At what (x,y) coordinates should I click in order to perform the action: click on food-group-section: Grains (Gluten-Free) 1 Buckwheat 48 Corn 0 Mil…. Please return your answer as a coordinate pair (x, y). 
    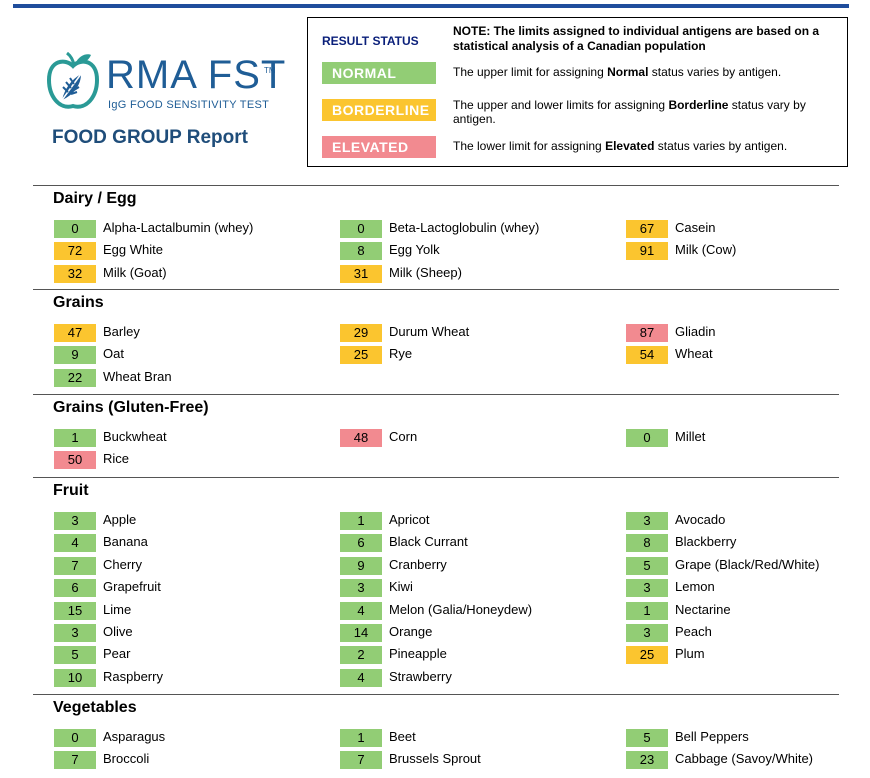
    Looking at the image, I should click on (436, 432).